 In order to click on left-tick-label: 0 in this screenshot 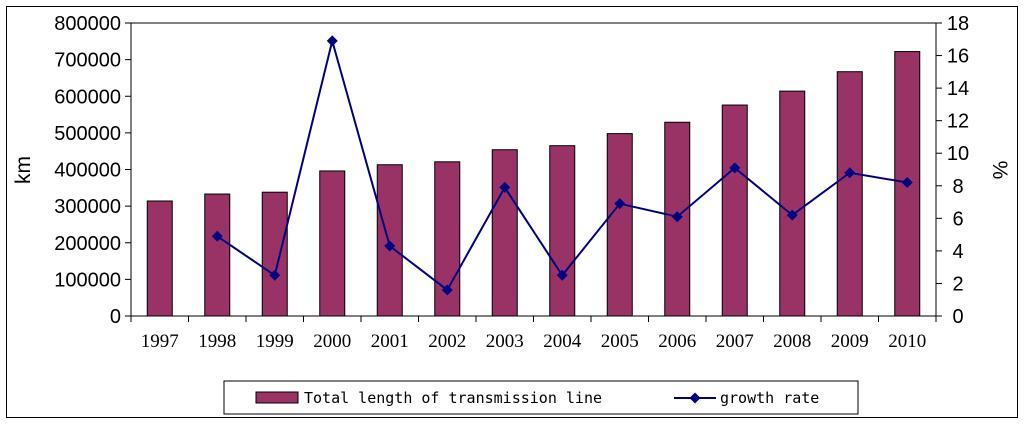, I will do `click(115, 317)`.